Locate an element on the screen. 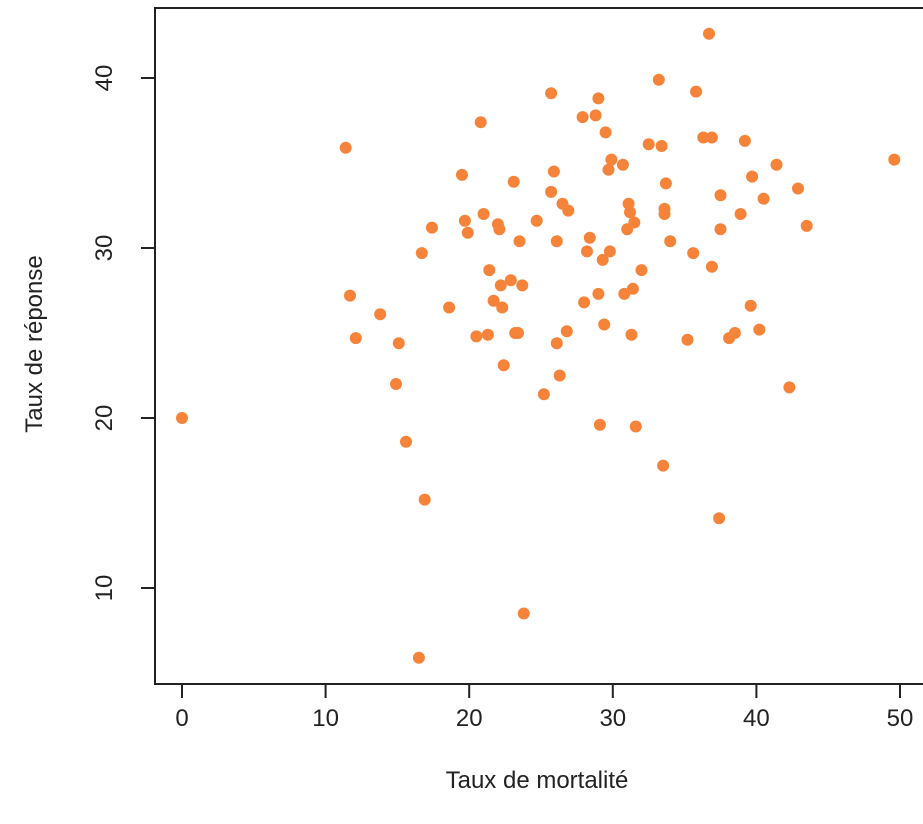 Image resolution: width=923 pixels, height=824 pixels. x-tick-label: 10 is located at coordinates (325, 718).